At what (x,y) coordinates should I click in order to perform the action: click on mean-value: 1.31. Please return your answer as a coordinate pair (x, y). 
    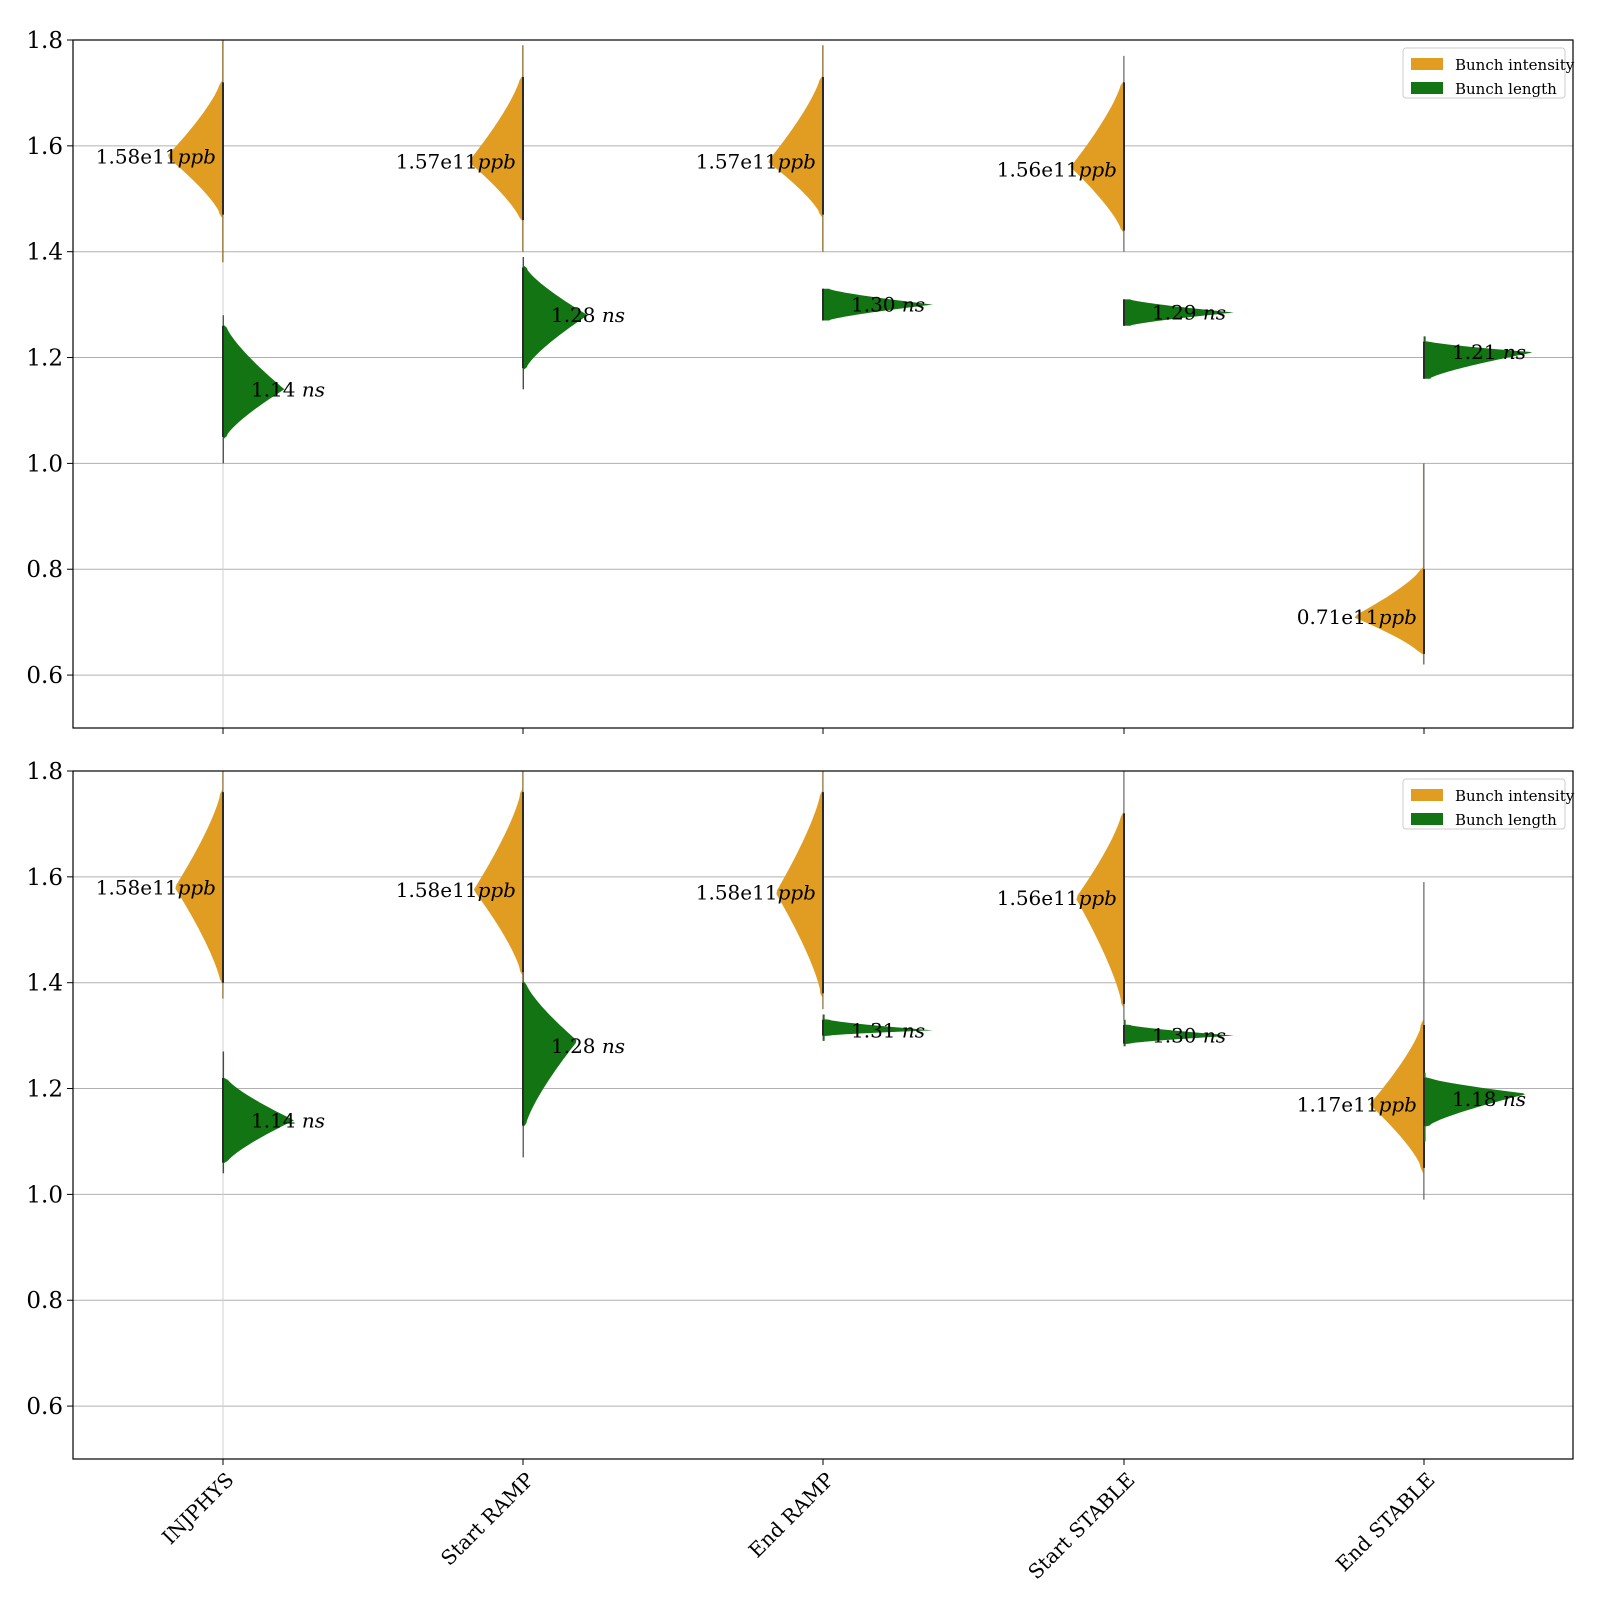
    Looking at the image, I should click on (876, 1030).